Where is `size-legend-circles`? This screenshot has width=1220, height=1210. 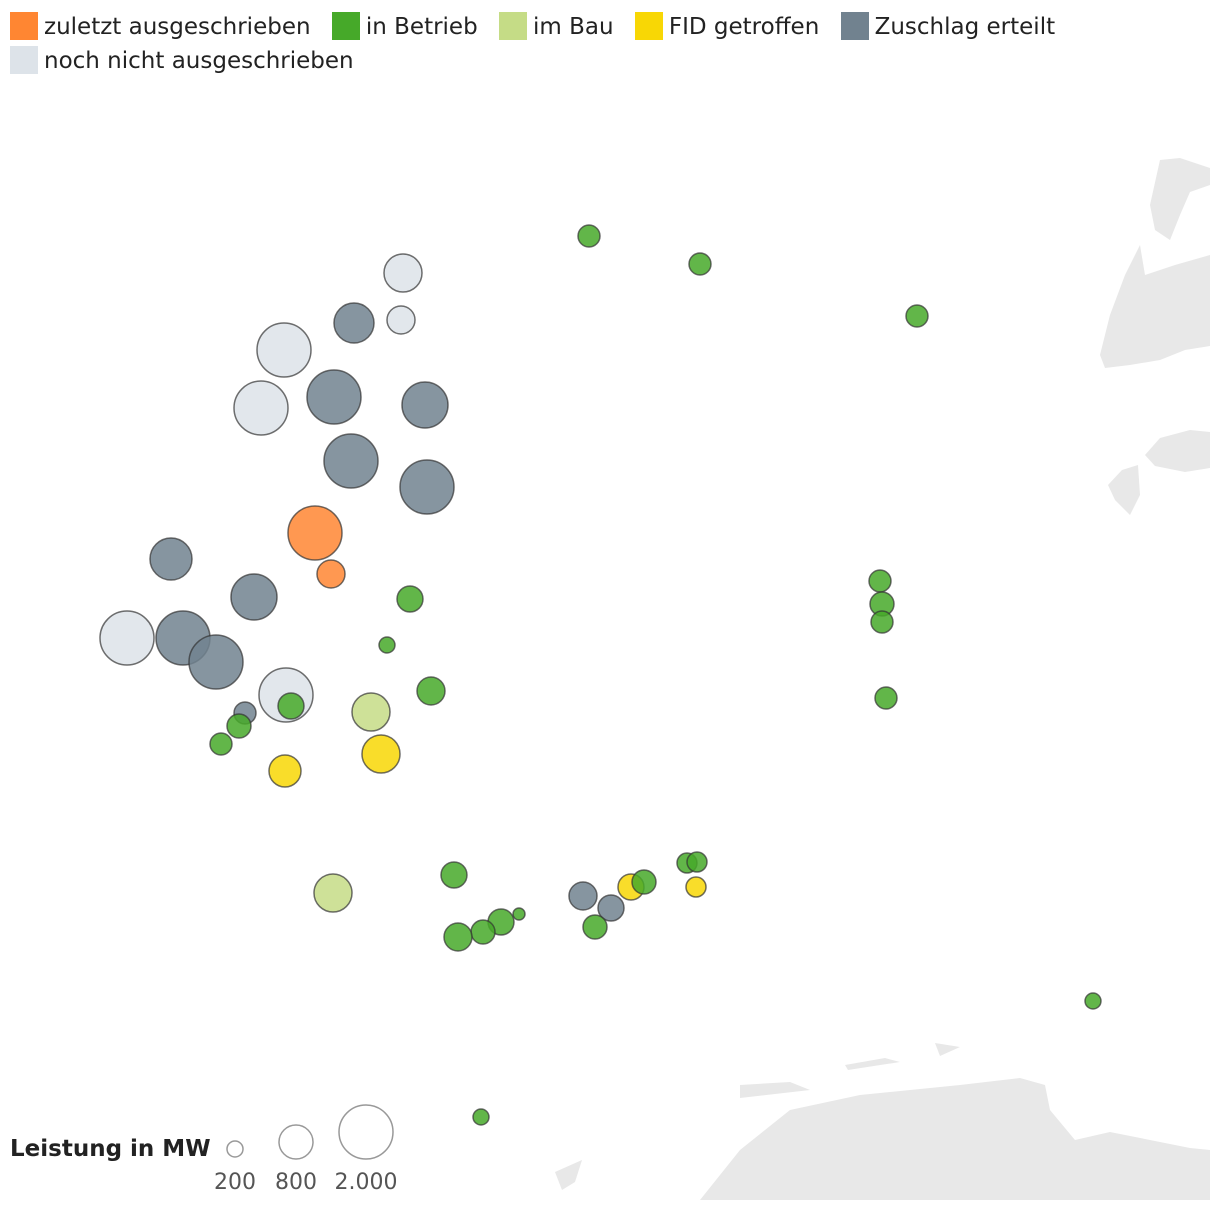
size-legend-circles is located at coordinates (310, 1132).